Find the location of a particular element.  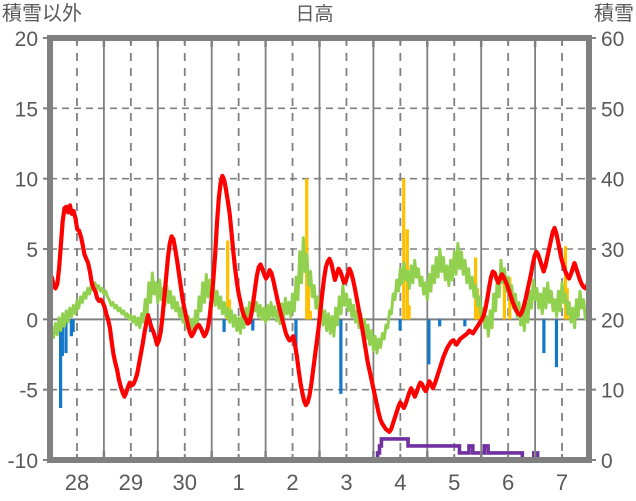

left-tick-label: 0 is located at coordinates (32, 320).